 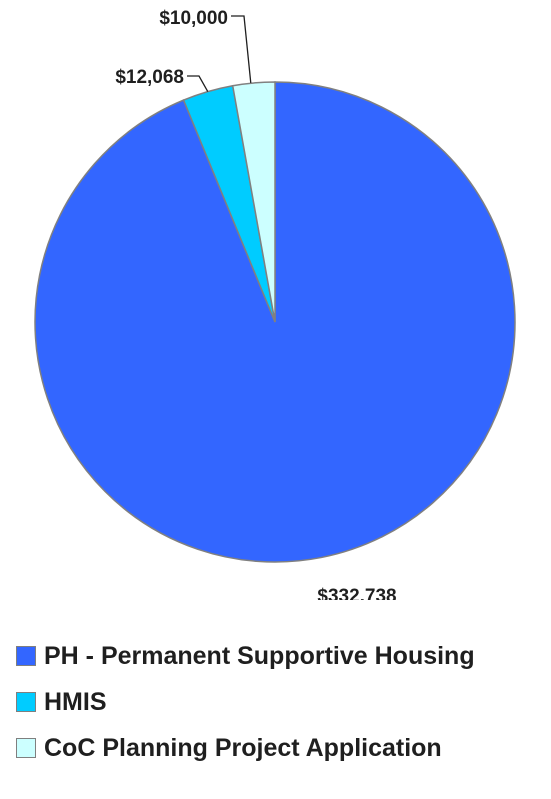 I want to click on leader-line-coc-planning-project-application, so click(x=241, y=49).